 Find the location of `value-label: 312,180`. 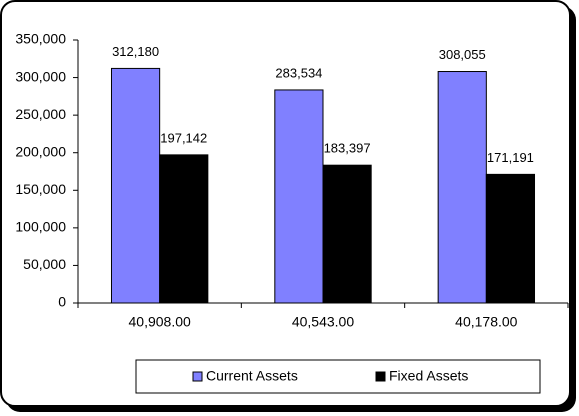

value-label: 312,180 is located at coordinates (135, 51).